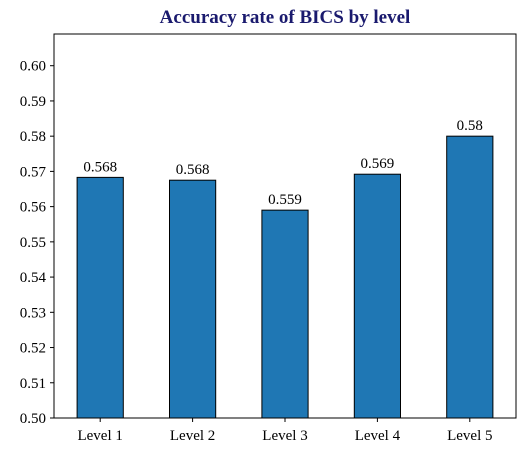  I want to click on x-tick-label-3: Level 3, so click(284, 436).